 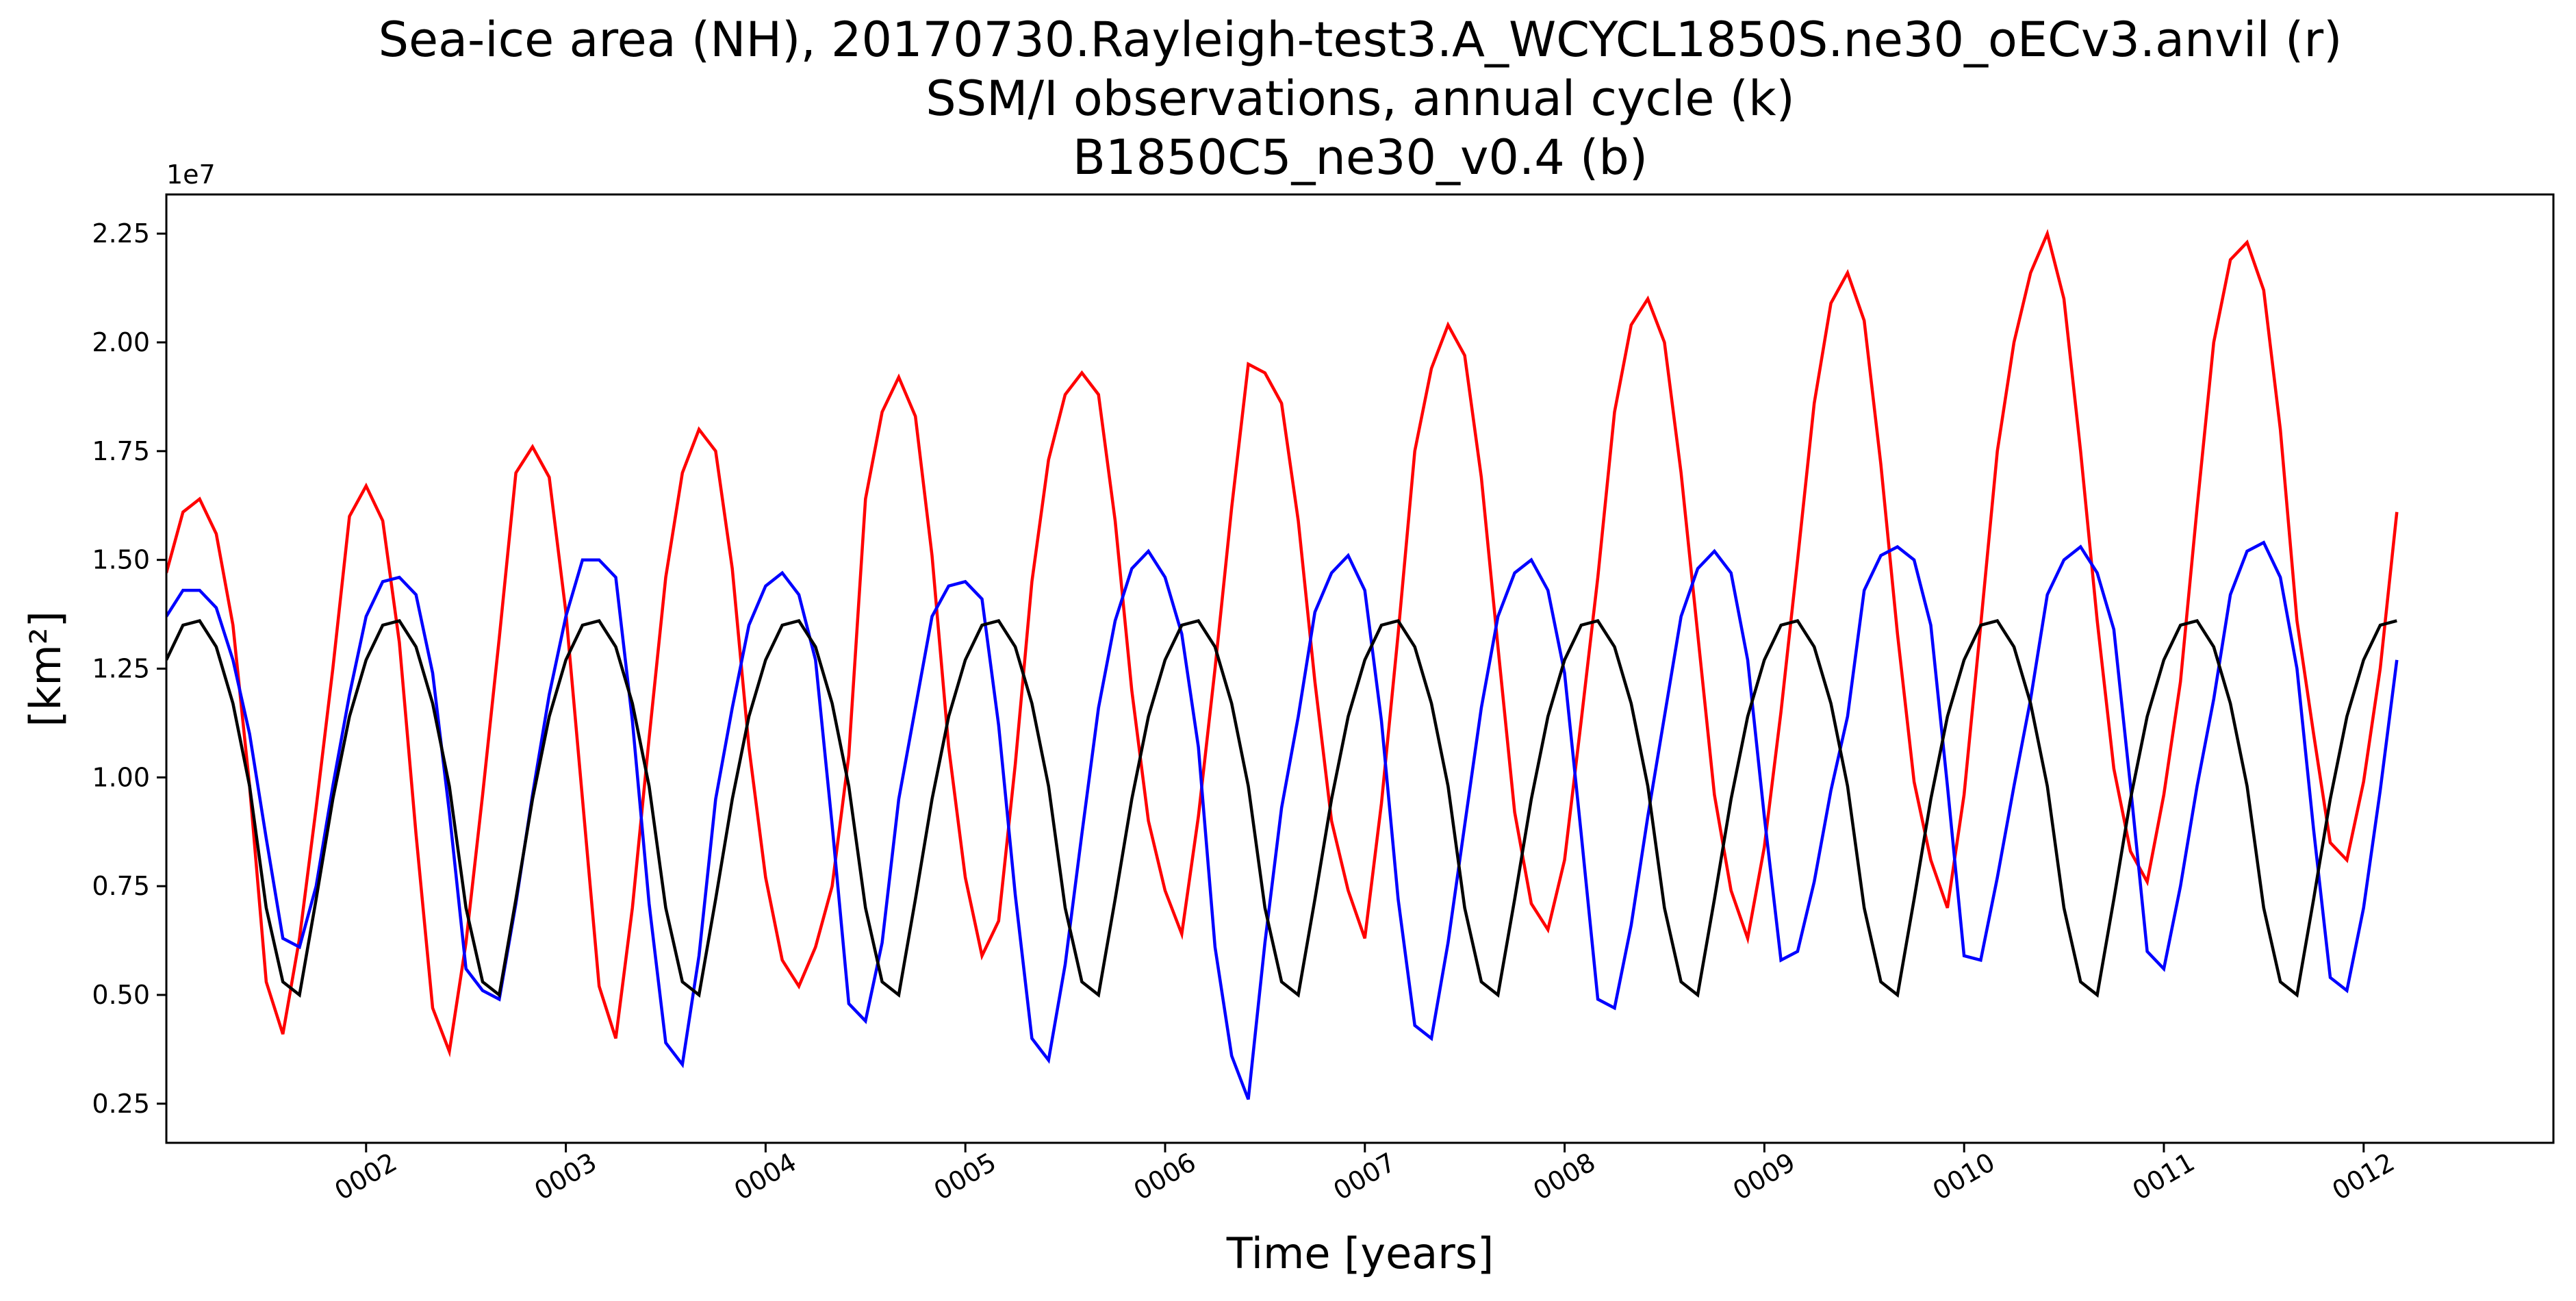 I want to click on chart-title-line-2: SSM/I observations, annual cycle (k), so click(x=1360, y=99).